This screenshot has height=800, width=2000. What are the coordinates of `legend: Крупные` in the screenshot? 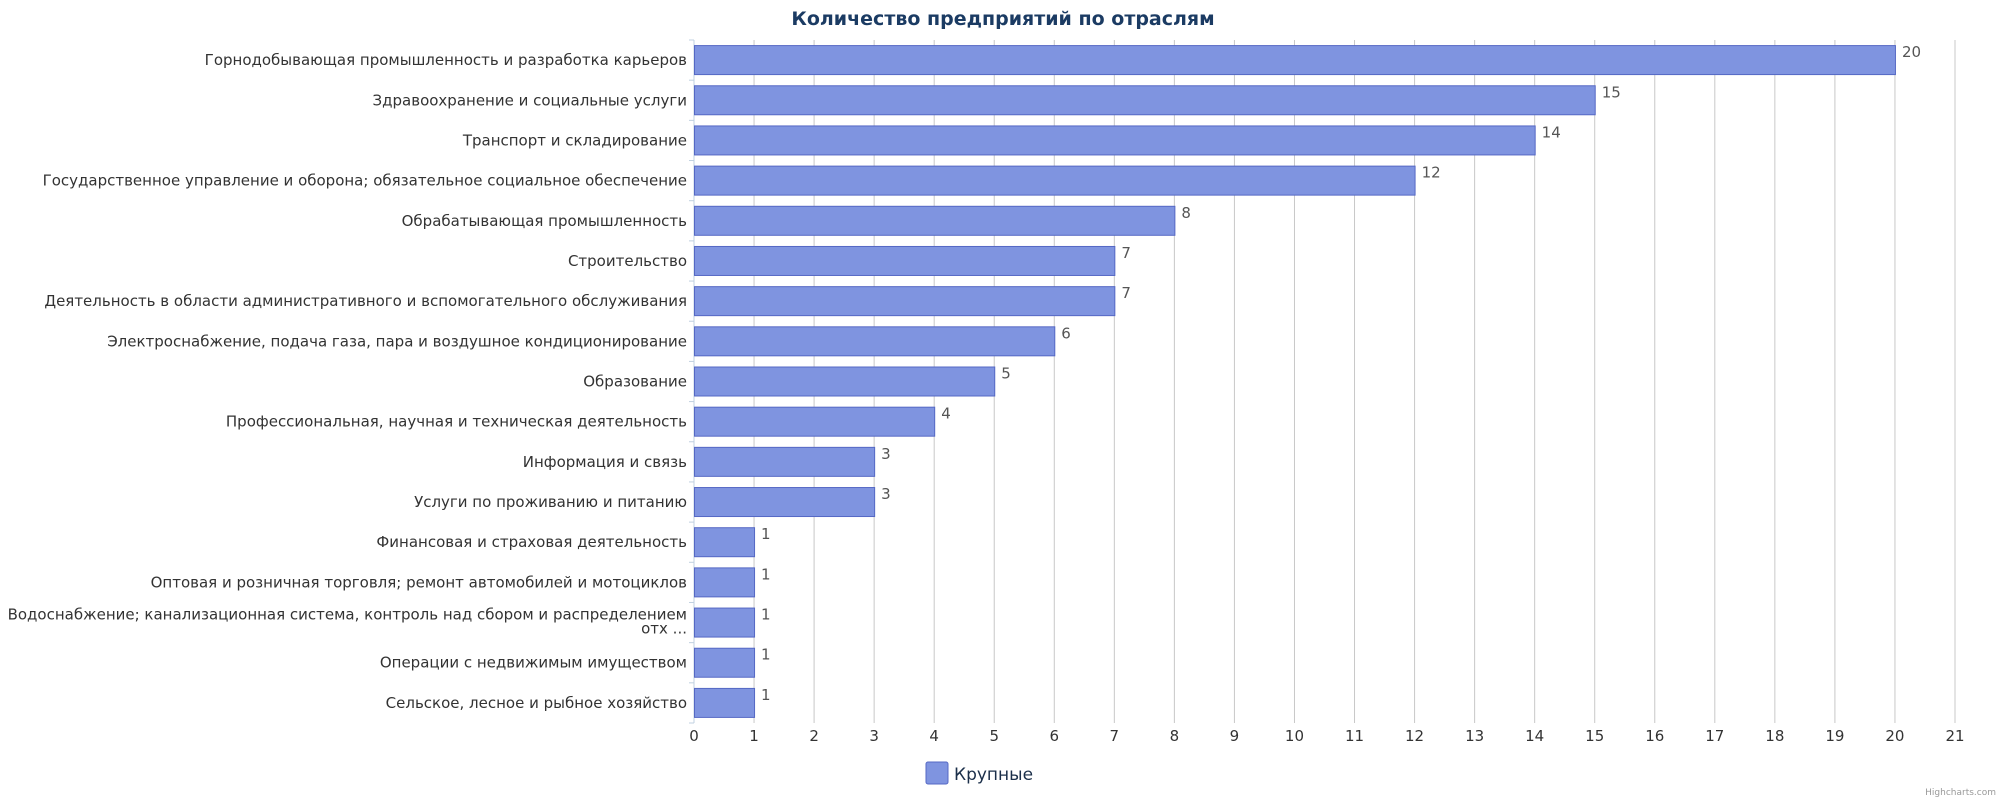 It's located at (979, 773).